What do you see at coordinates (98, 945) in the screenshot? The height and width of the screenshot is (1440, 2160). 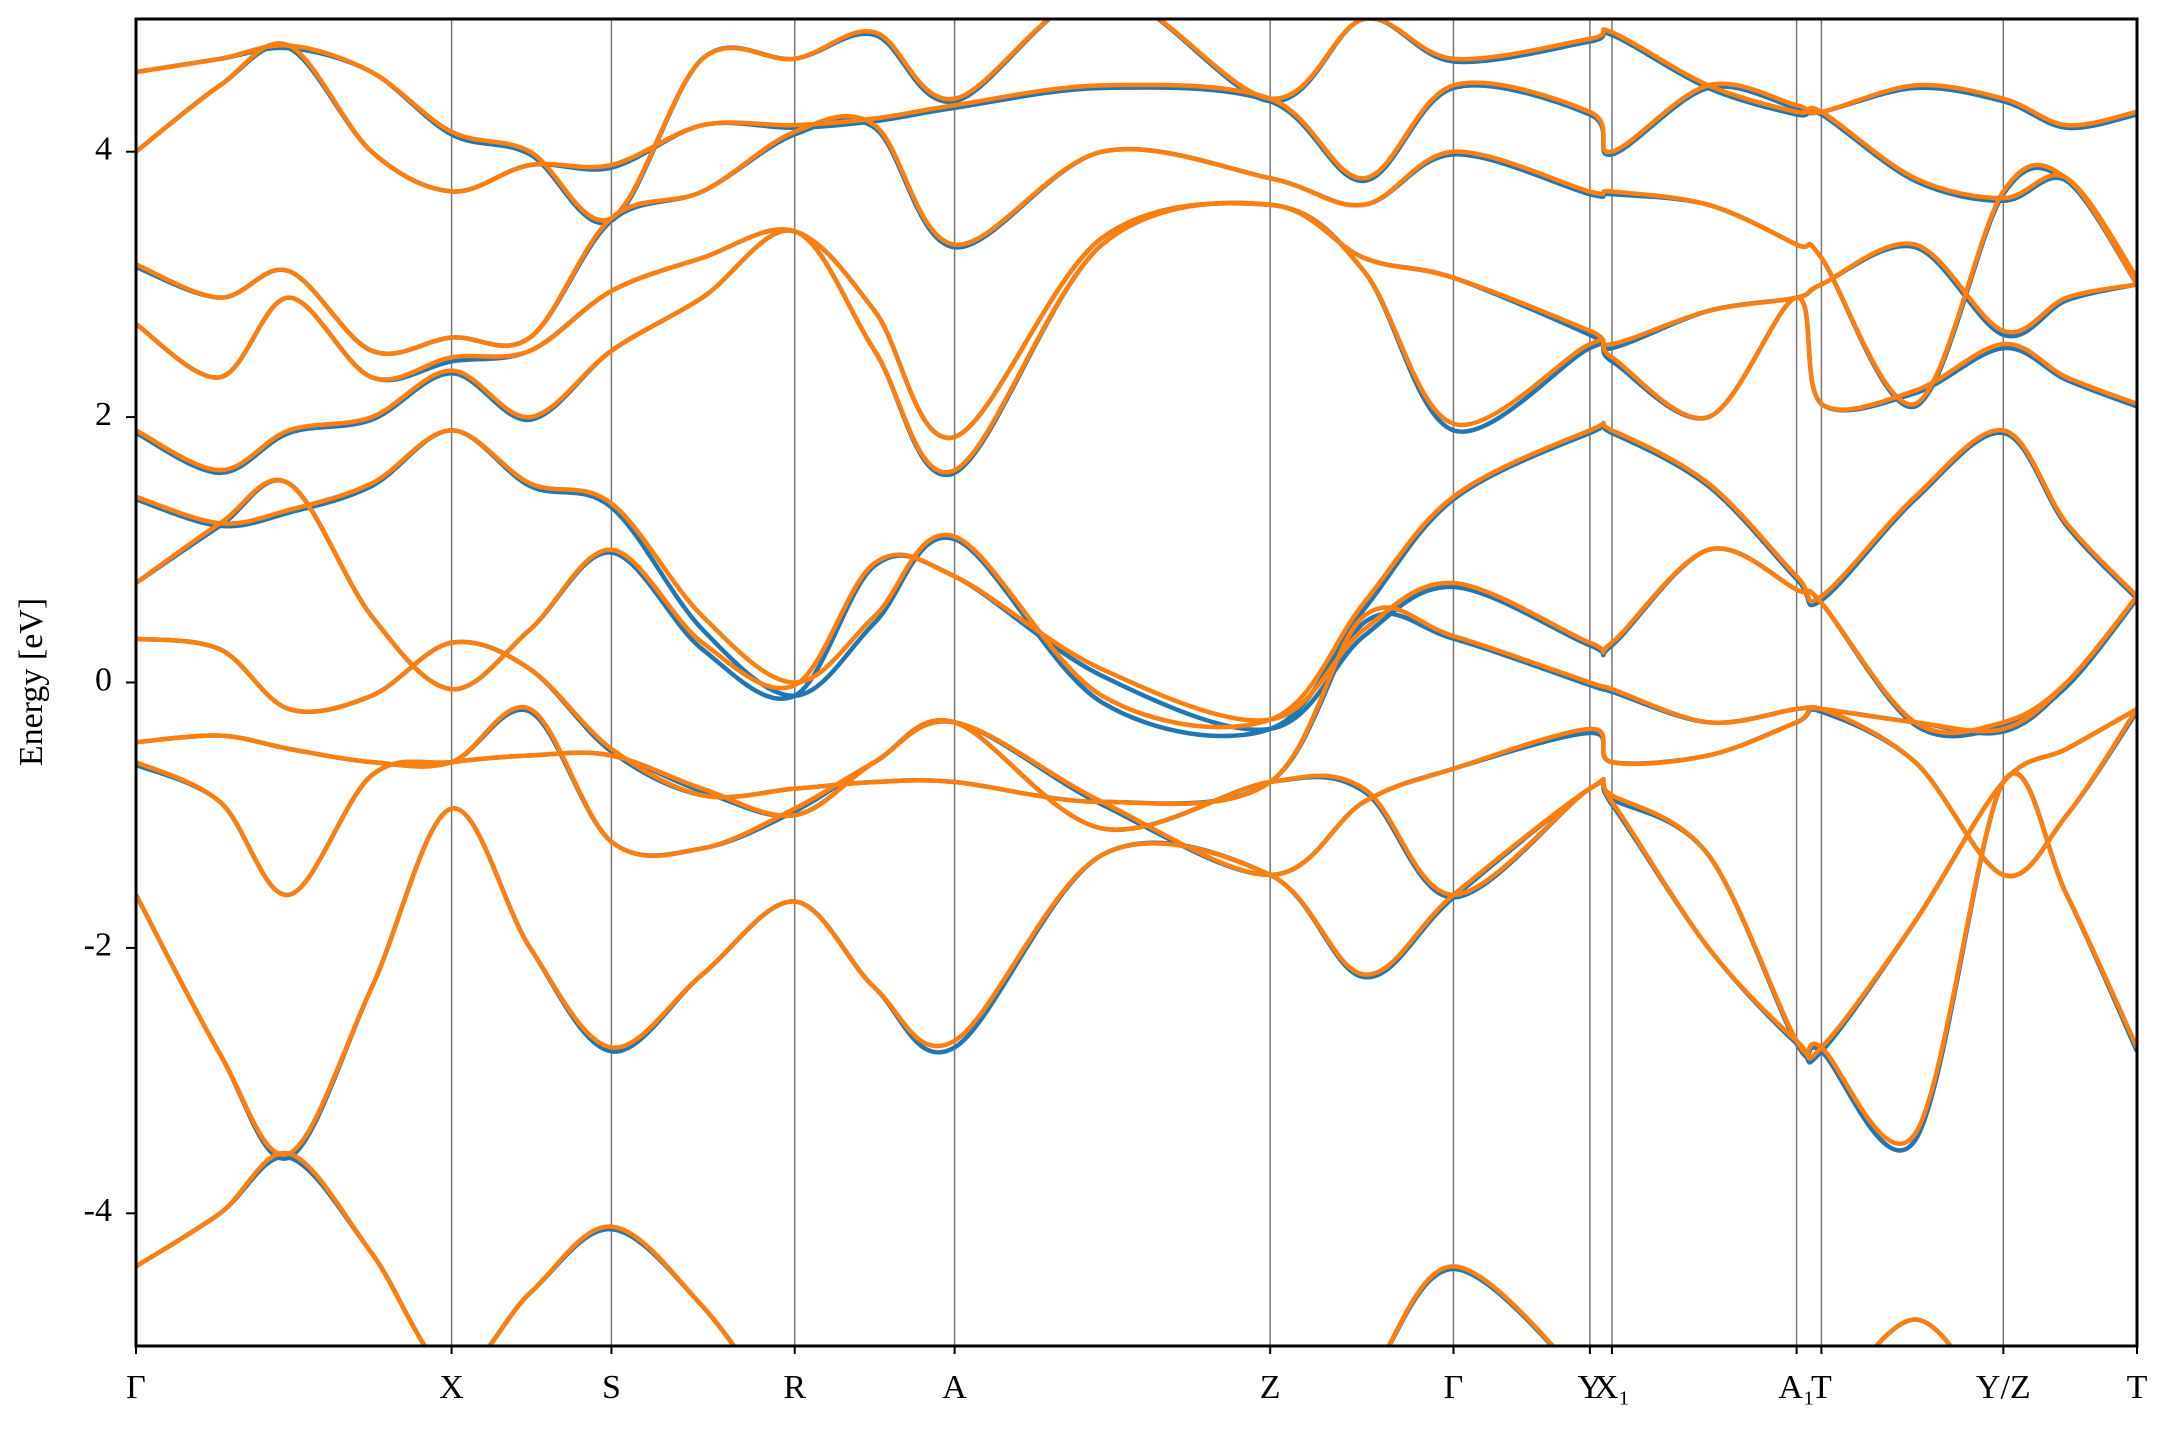 I see `y-tick-label: -2` at bounding box center [98, 945].